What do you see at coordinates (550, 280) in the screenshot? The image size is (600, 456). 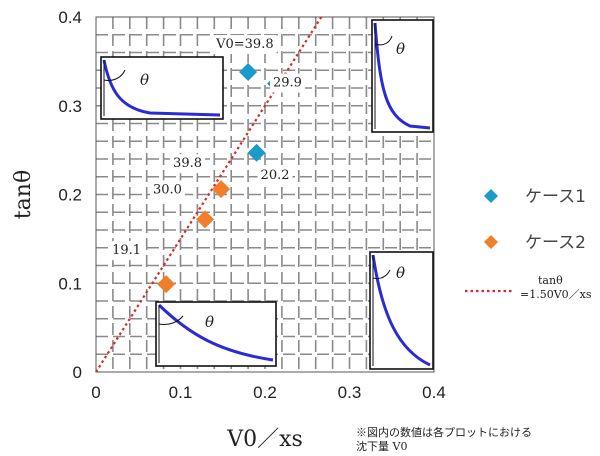 I see `legend-fit-label: tanθ` at bounding box center [550, 280].